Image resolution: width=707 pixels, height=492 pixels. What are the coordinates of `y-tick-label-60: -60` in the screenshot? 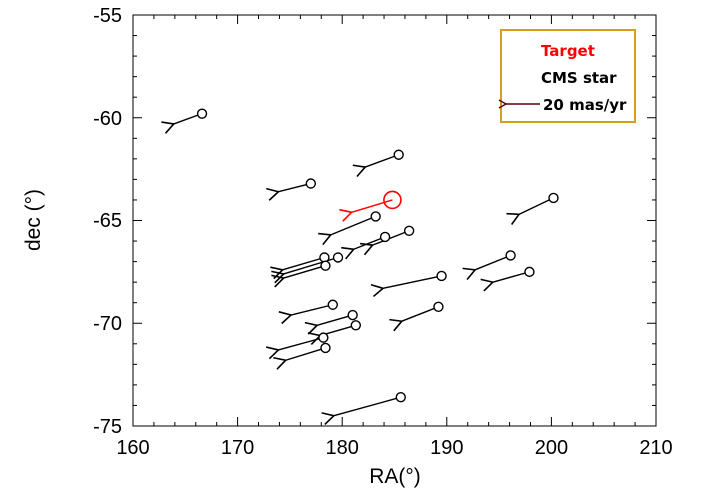 It's located at (107, 119).